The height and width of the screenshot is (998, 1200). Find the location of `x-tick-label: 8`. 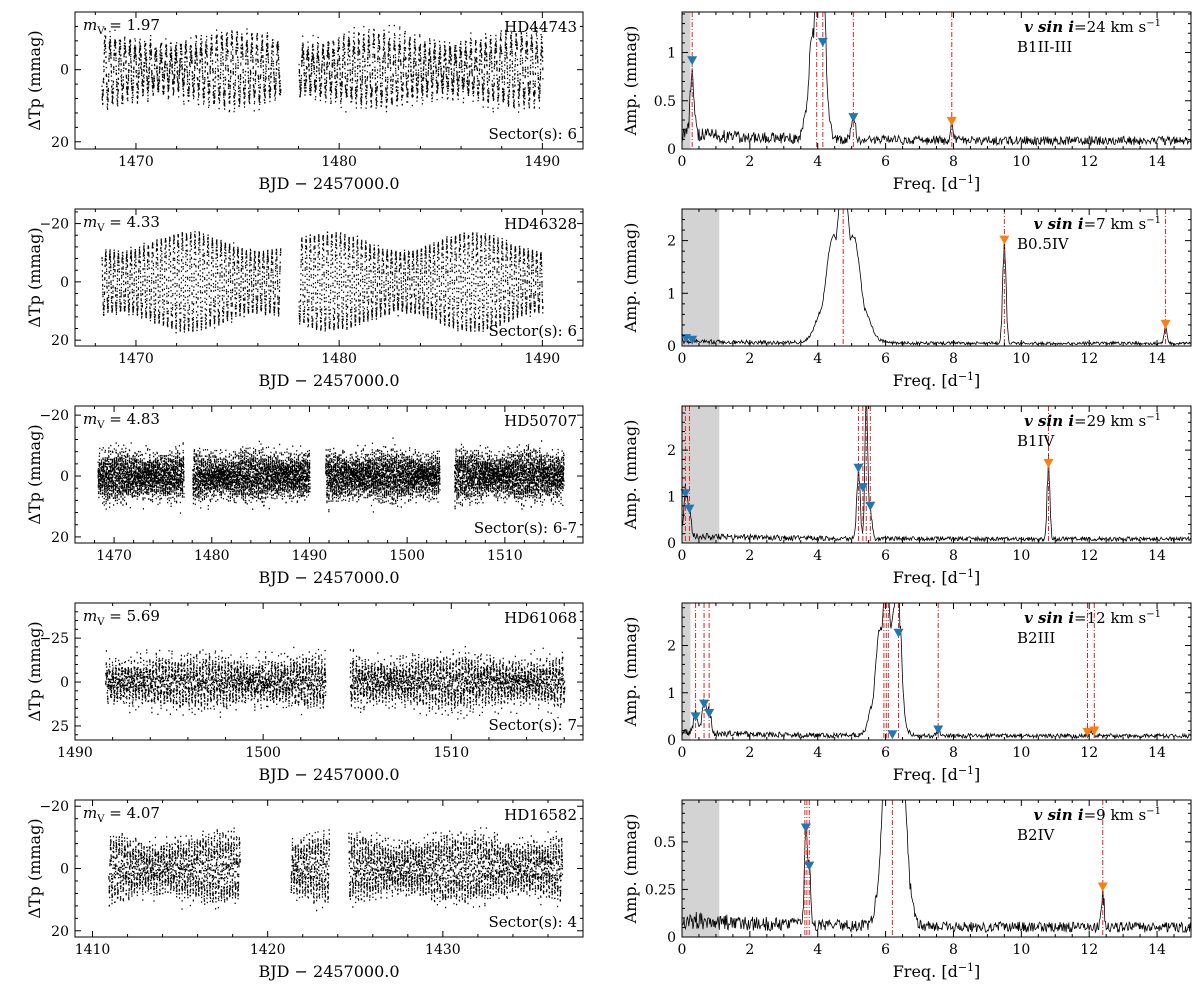

x-tick-label: 8 is located at coordinates (953, 753).